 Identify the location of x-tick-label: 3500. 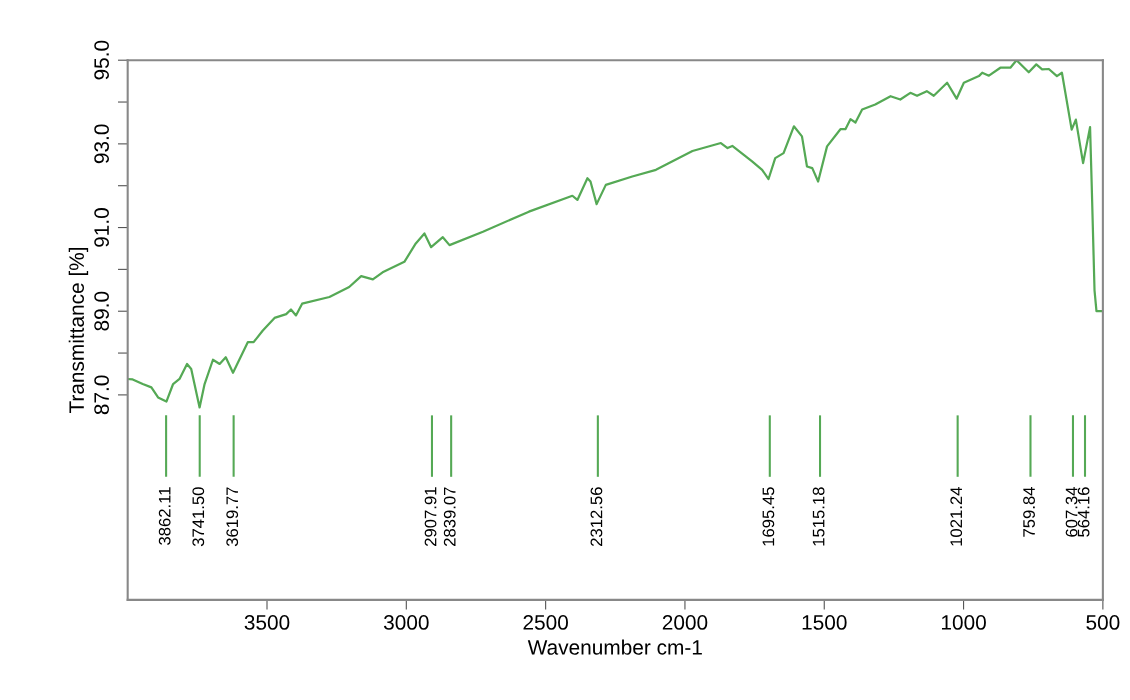
(267, 622).